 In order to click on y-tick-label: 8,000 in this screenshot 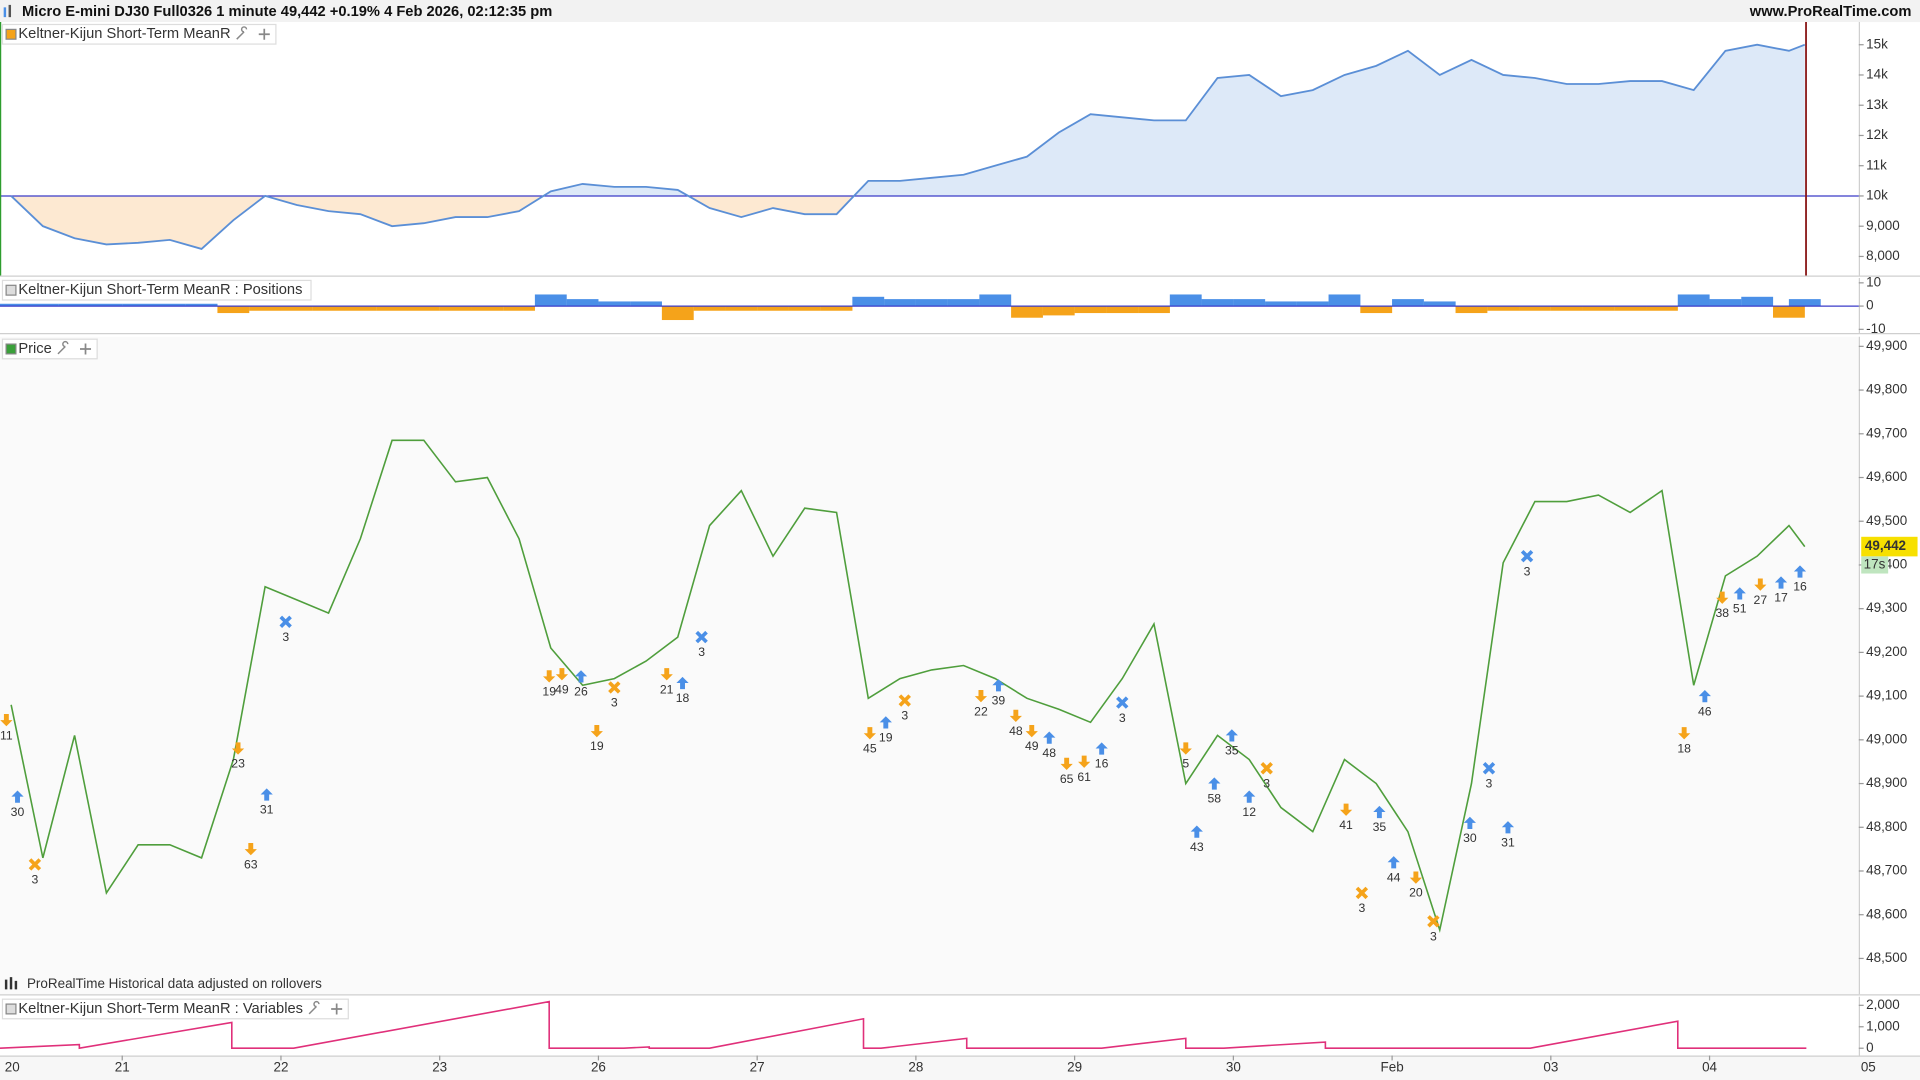, I will do `click(1883, 255)`.